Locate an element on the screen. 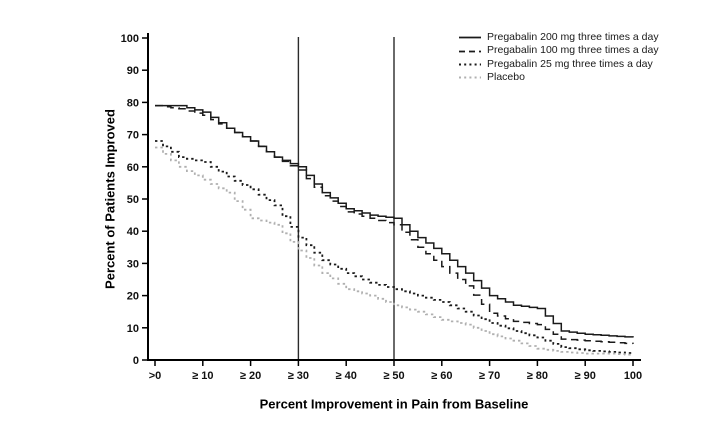 Image resolution: width=727 pixels, height=443 pixels. y-tick-label: 10 is located at coordinates (133, 329).